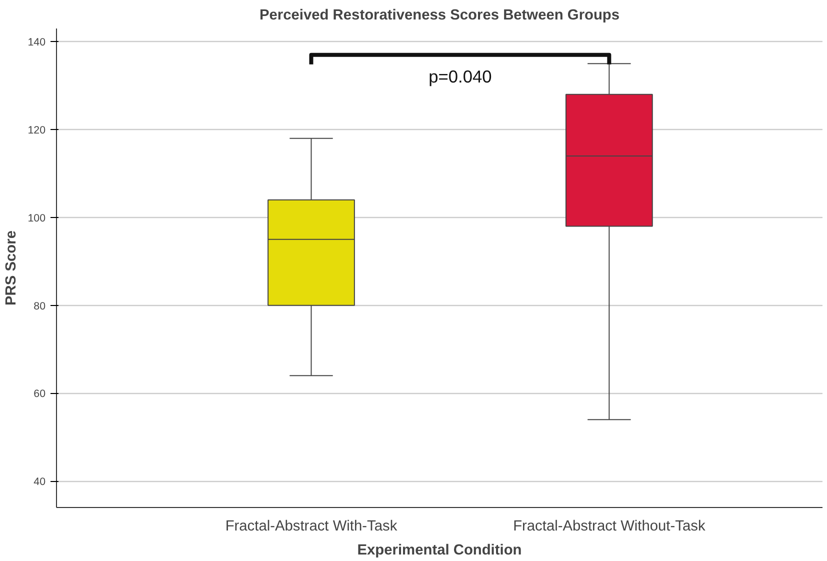 The image size is (827, 561). What do you see at coordinates (609, 526) in the screenshot?
I see `x-tick-label: Fractal-Abstract Without-Task` at bounding box center [609, 526].